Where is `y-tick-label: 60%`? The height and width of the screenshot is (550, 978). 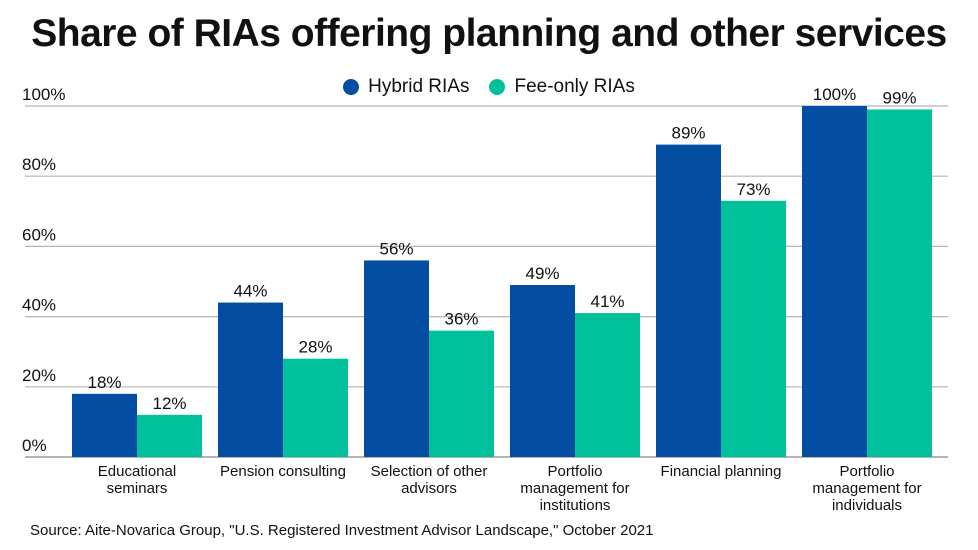 y-tick-label: 60% is located at coordinates (39, 234).